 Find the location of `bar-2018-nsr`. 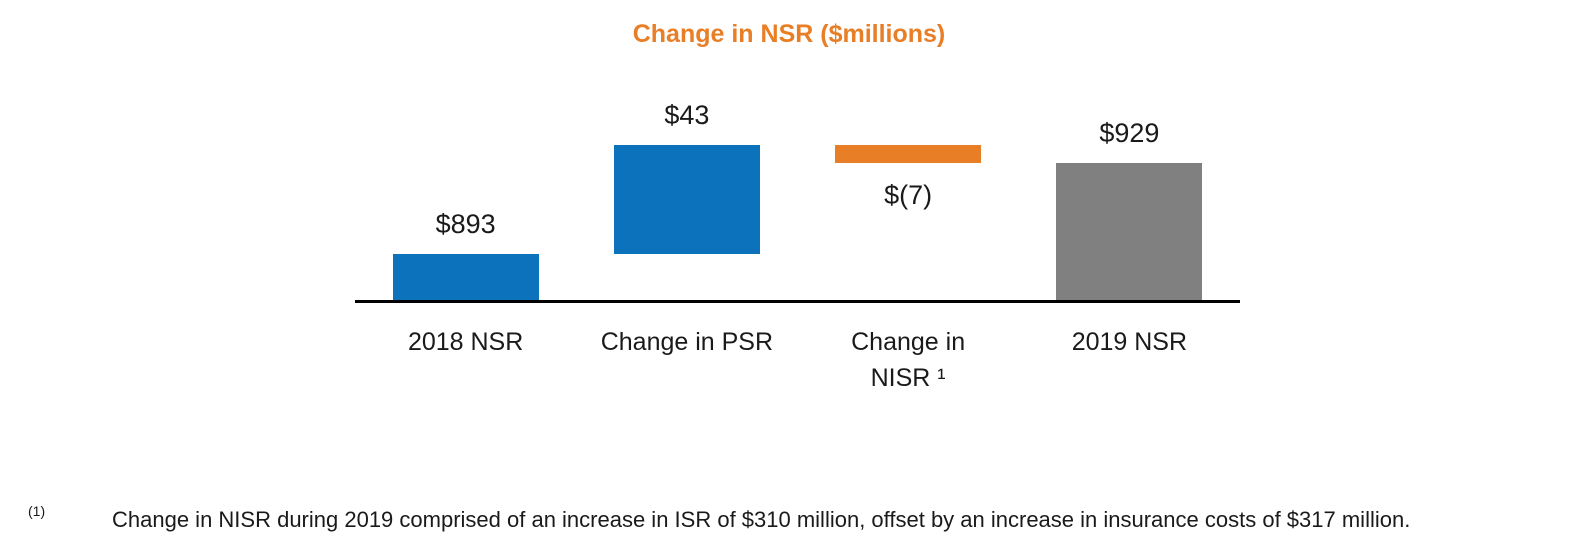

bar-2018-nsr is located at coordinates (465, 277).